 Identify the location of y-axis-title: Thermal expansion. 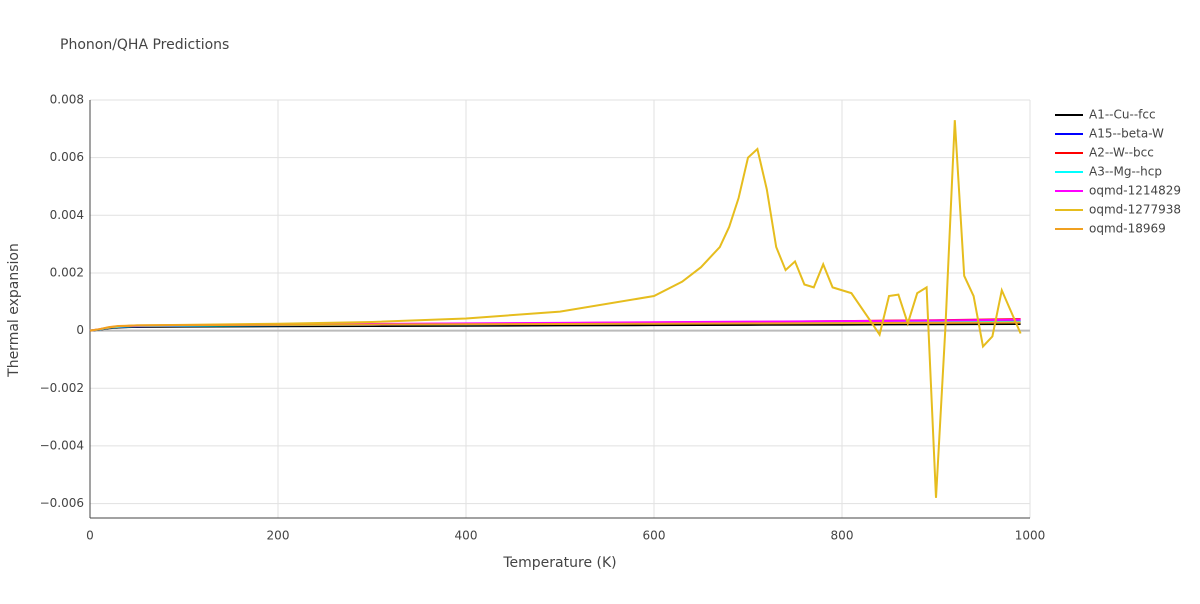
(14, 310).